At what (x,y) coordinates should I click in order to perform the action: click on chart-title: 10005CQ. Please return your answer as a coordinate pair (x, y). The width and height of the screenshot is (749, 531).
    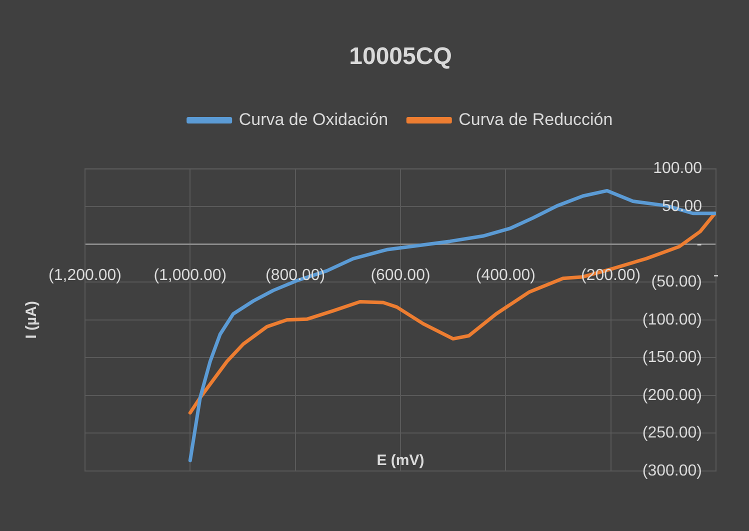
    Looking at the image, I should click on (400, 56).